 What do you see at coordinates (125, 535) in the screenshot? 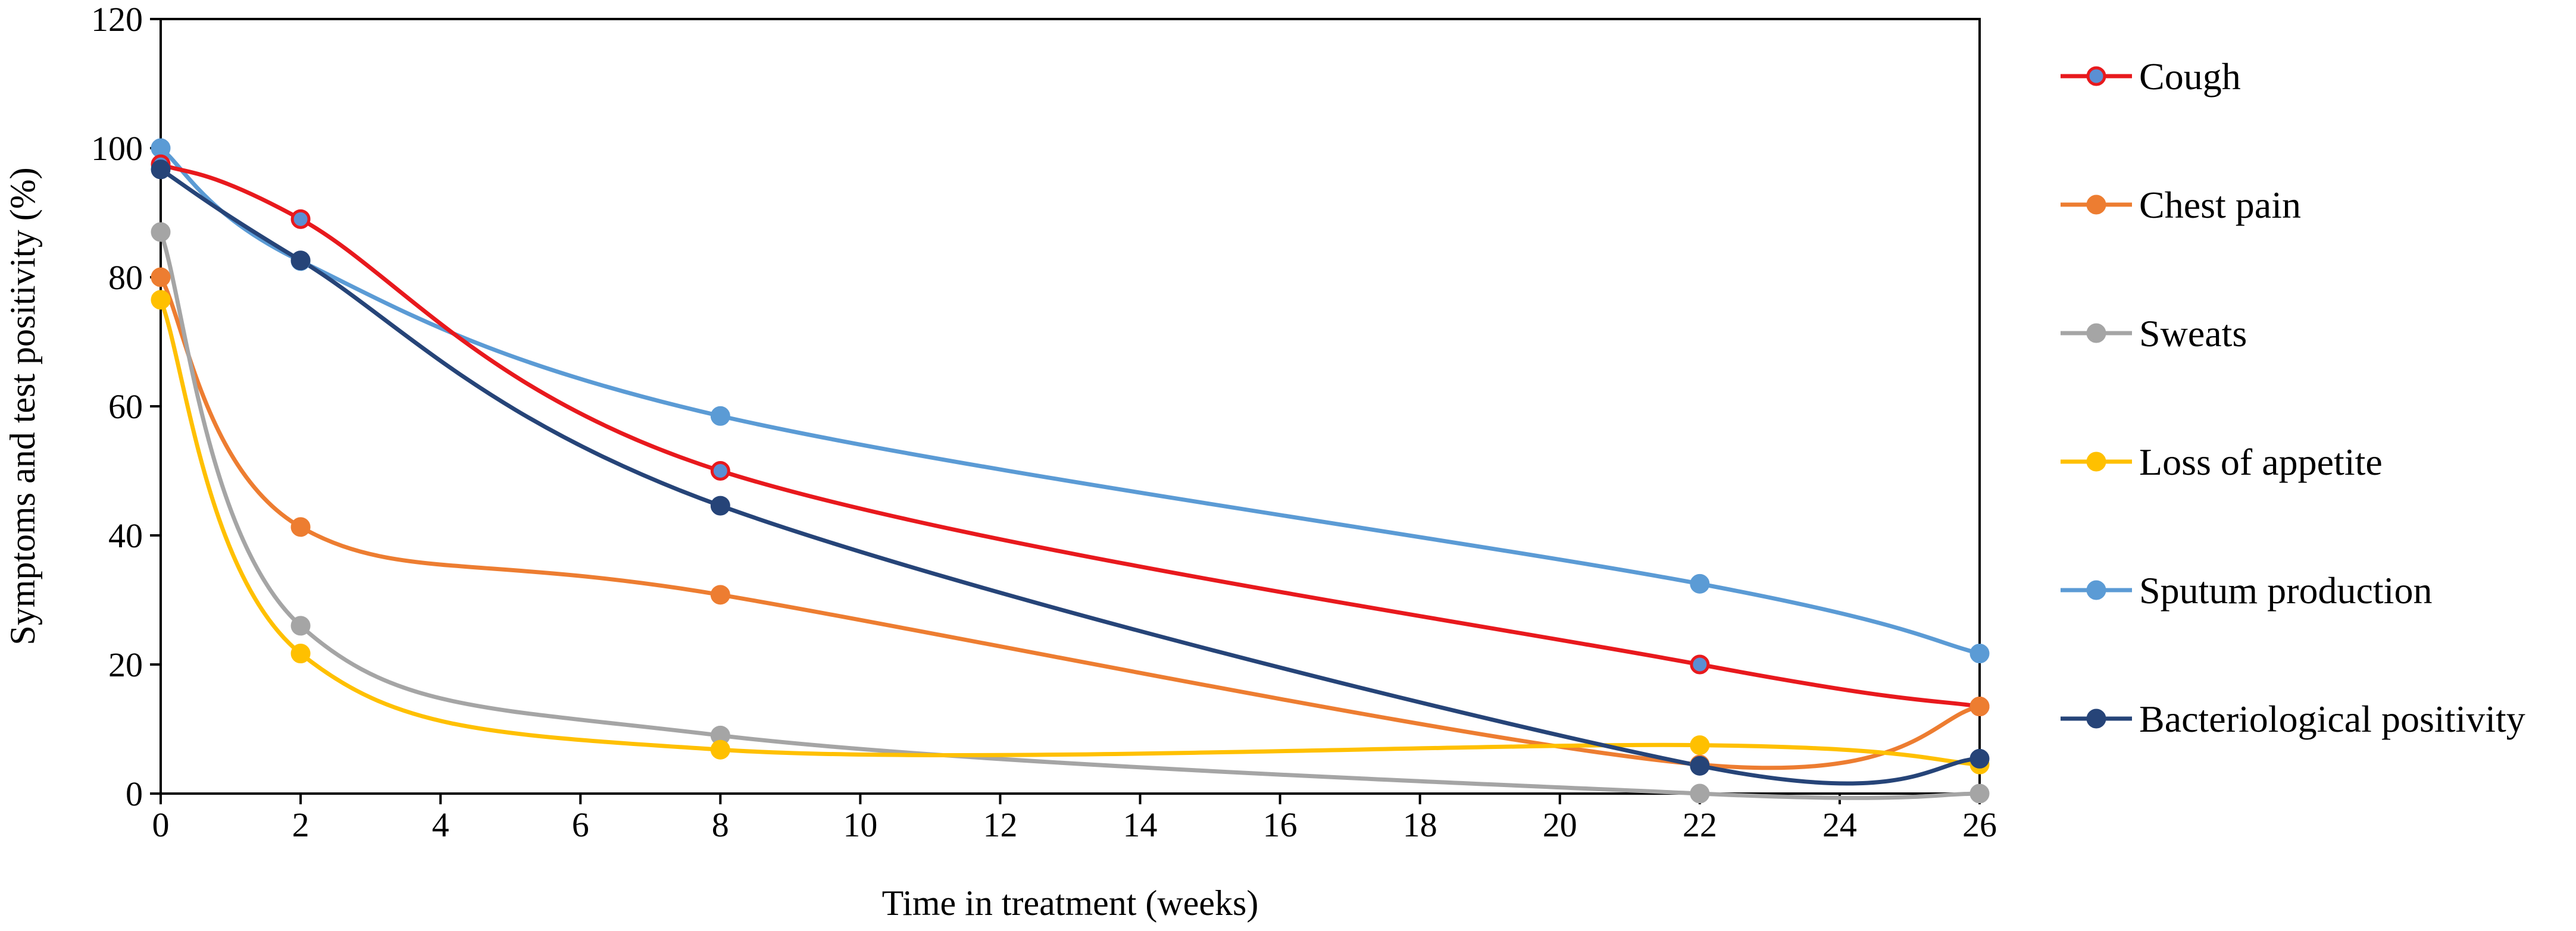
I see `y-tick-label: 40` at bounding box center [125, 535].